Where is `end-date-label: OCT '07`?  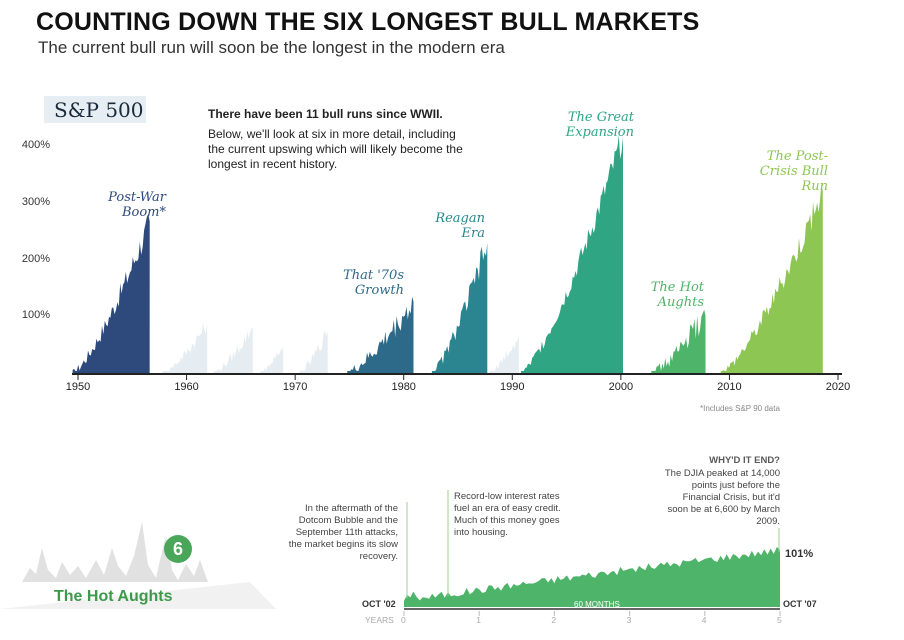
end-date-label: OCT '07 is located at coordinates (800, 604).